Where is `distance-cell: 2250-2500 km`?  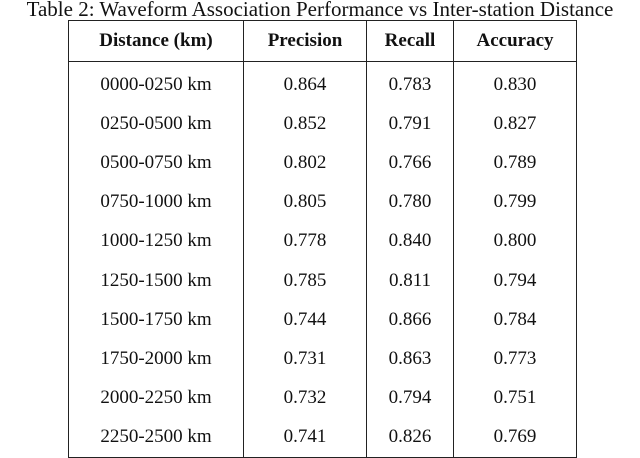
distance-cell: 2250-2500 km is located at coordinates (156, 437).